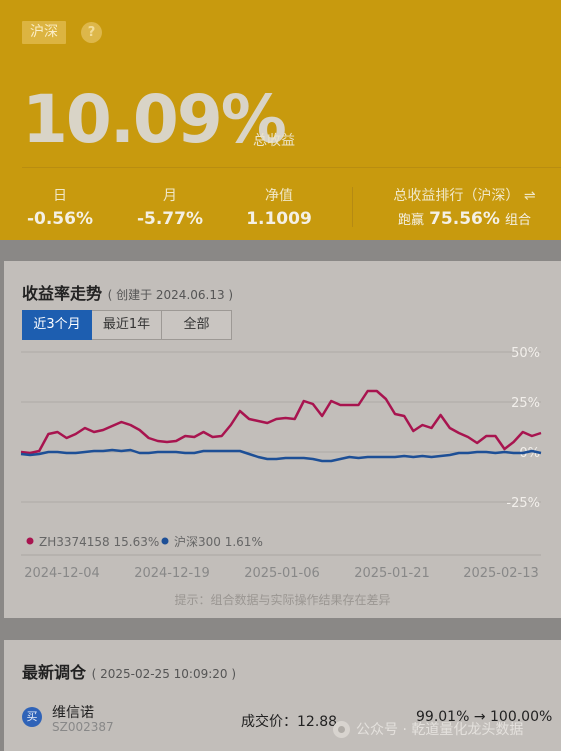 The width and height of the screenshot is (561, 751). Describe the element at coordinates (523, 503) in the screenshot. I see `y-tick-label: -25%` at that location.